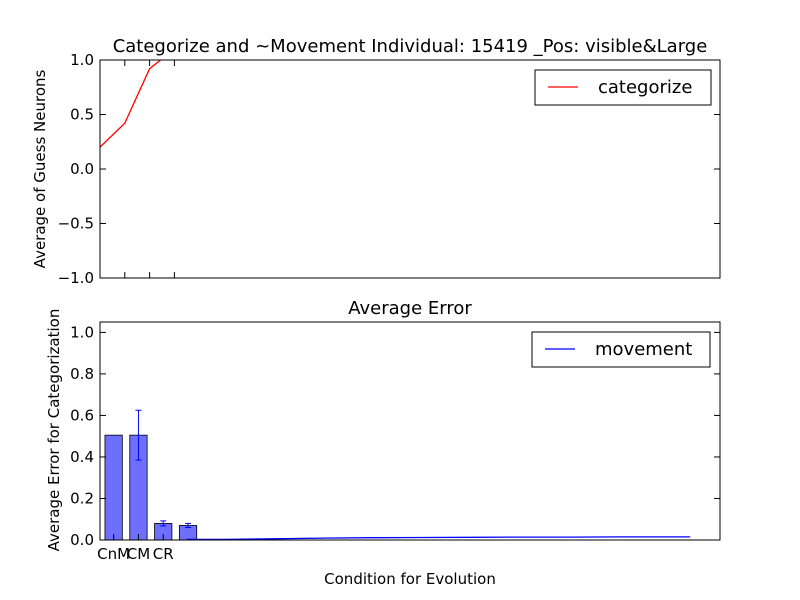 Image resolution: width=800 pixels, height=600 pixels. I want to click on top-y-axis-label: Average of Guess Neurons, so click(40, 168).